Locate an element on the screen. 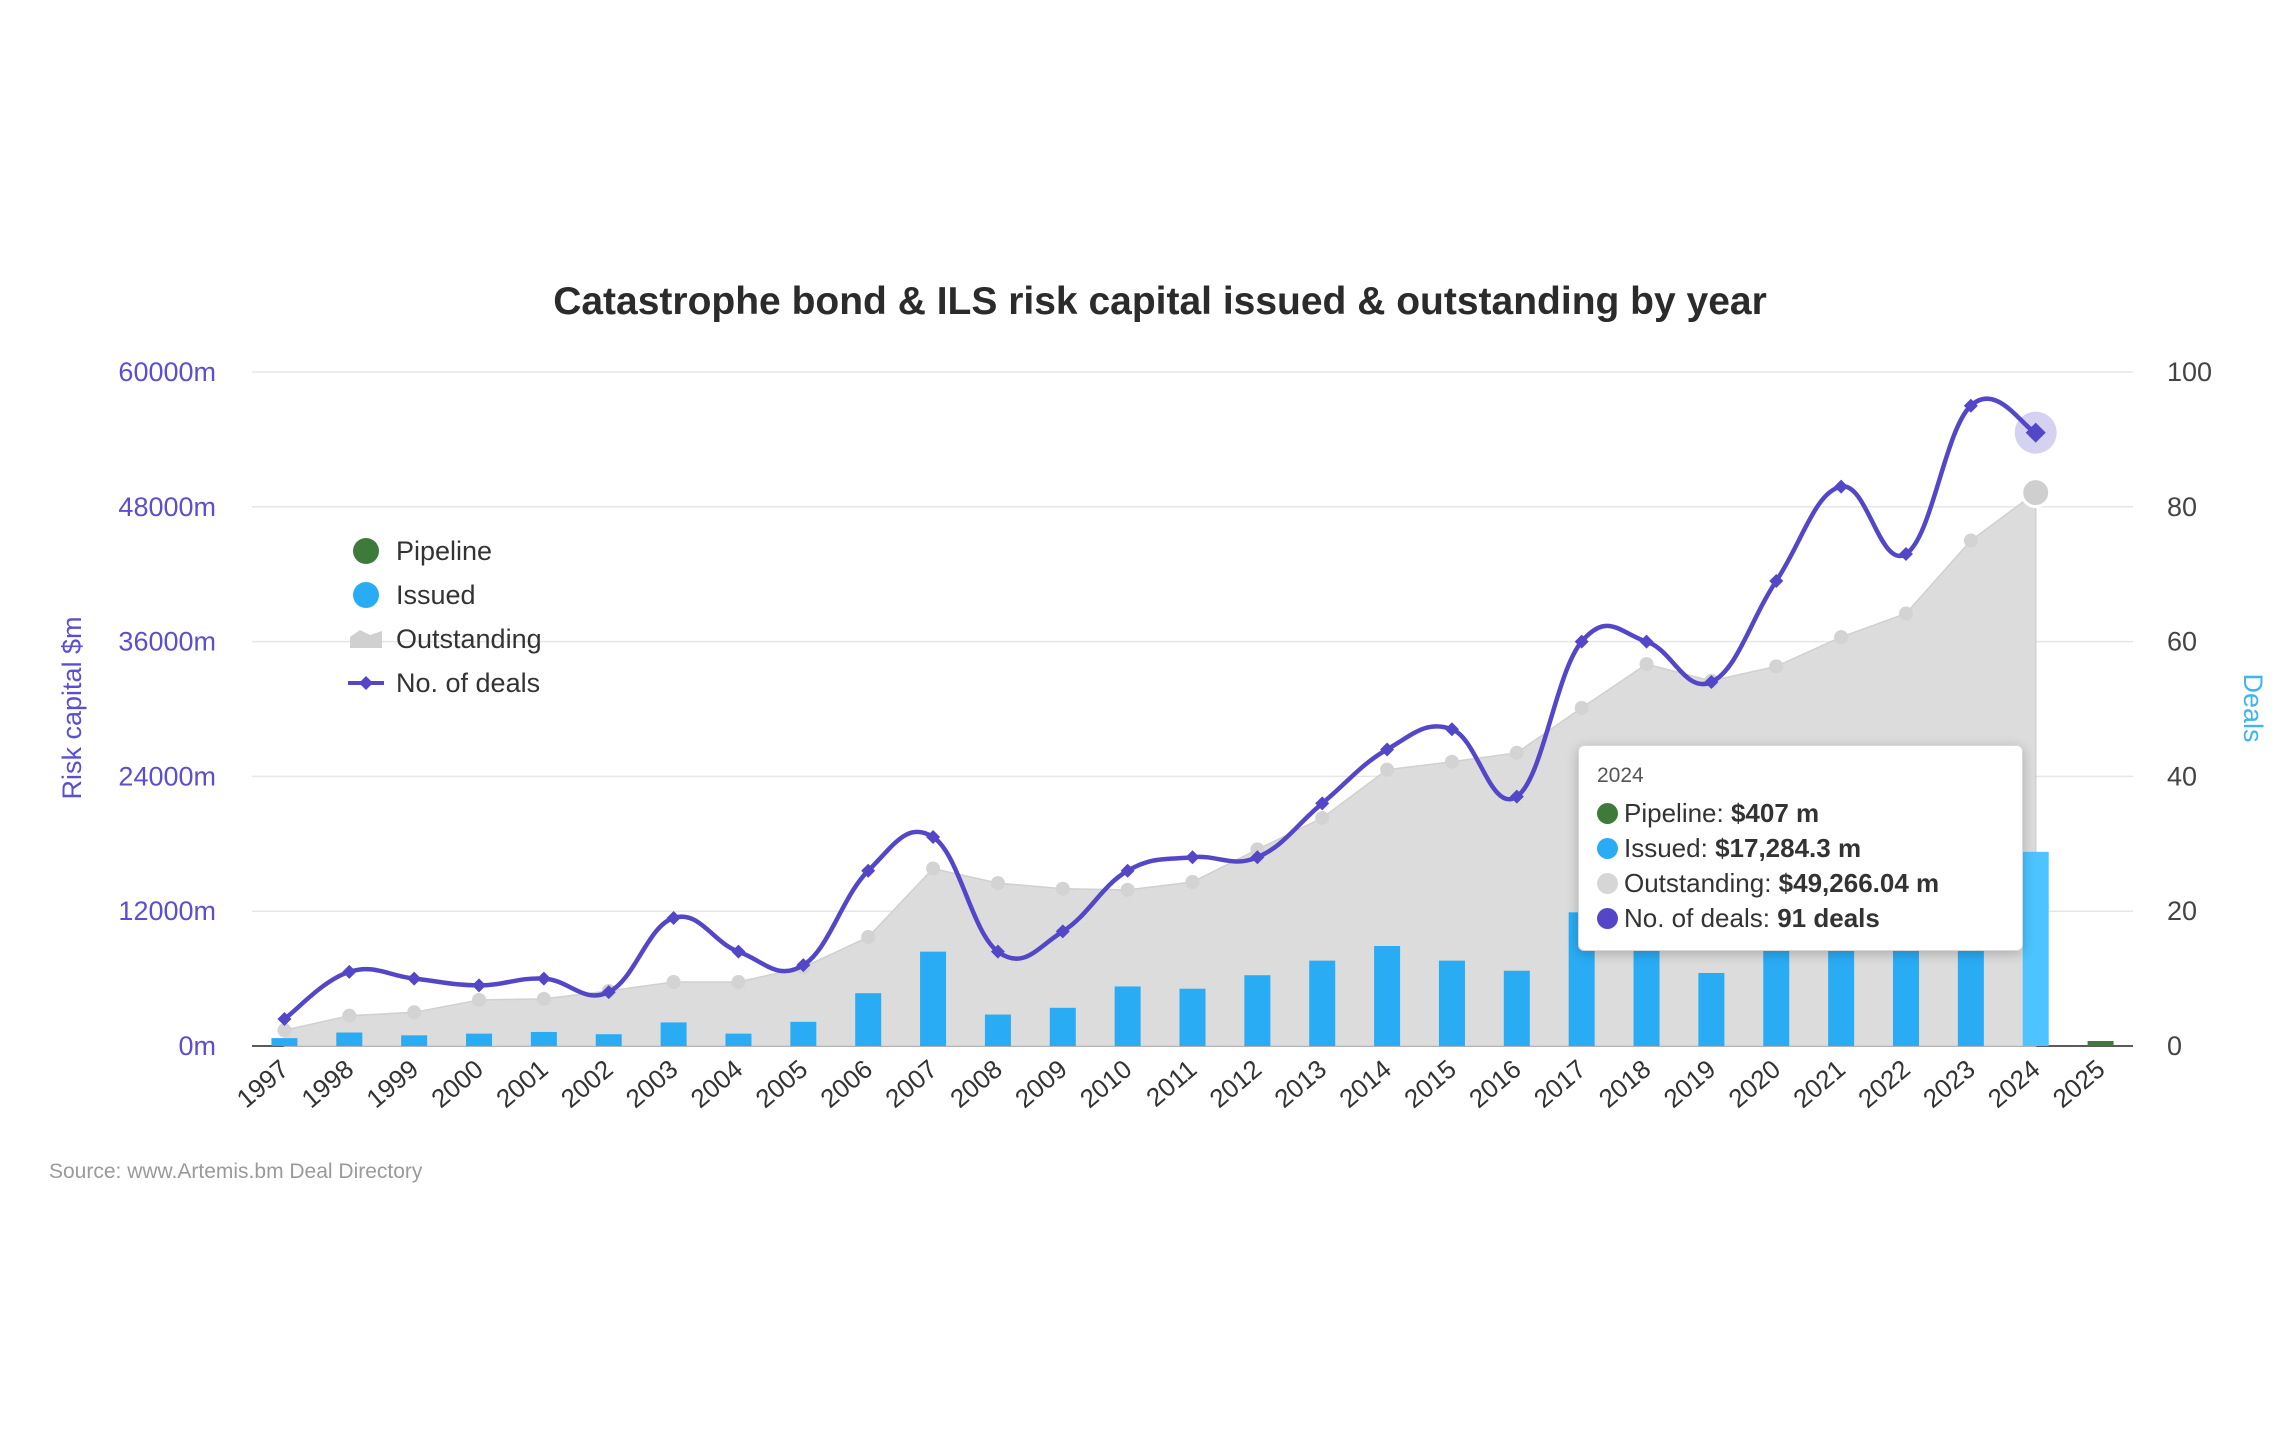 This screenshot has height=1429, width=2286. tooltip-label: Issued: is located at coordinates (1666, 848).